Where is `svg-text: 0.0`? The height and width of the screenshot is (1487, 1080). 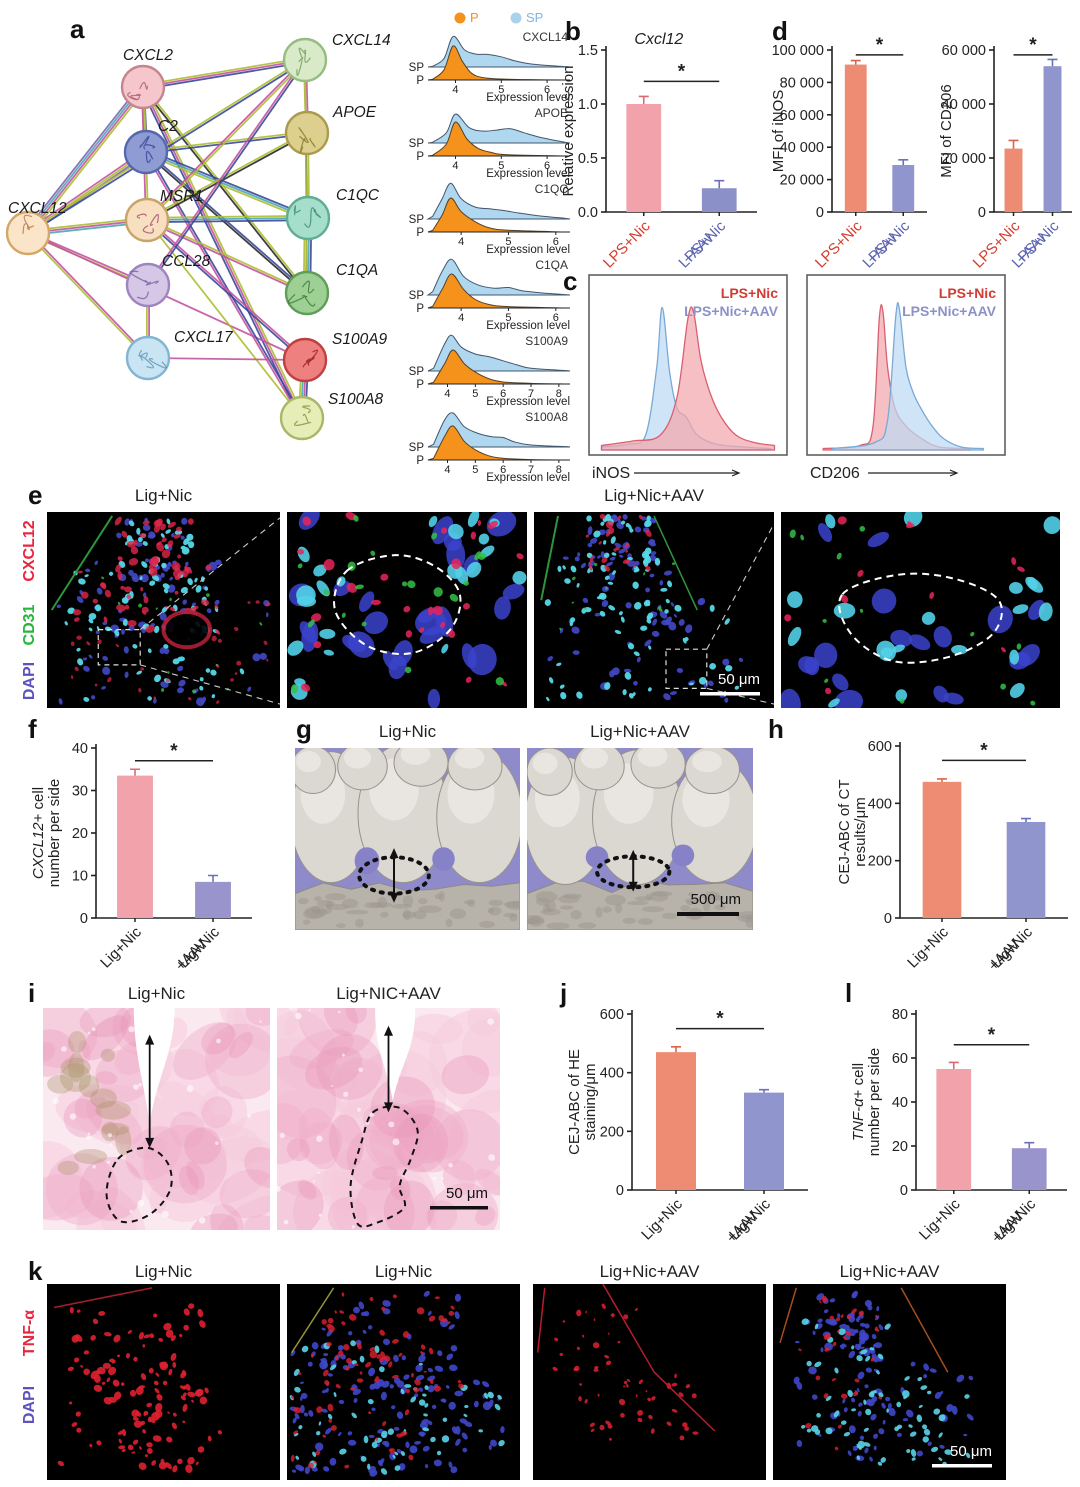
svg-text: 0.0 is located at coordinates (588, 213).